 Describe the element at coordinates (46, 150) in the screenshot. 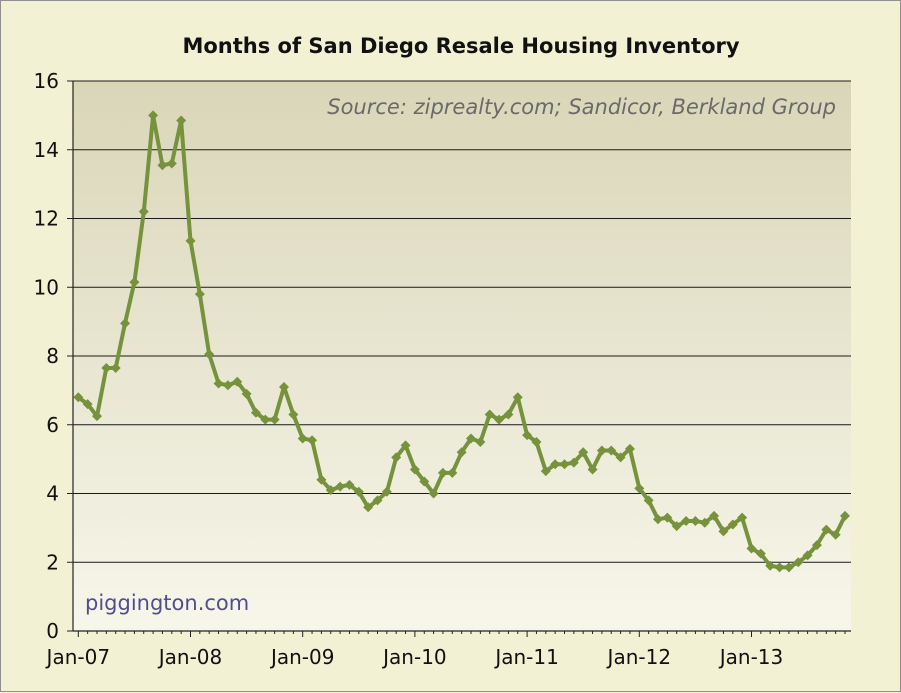

I see `y-tick-label: 14` at that location.